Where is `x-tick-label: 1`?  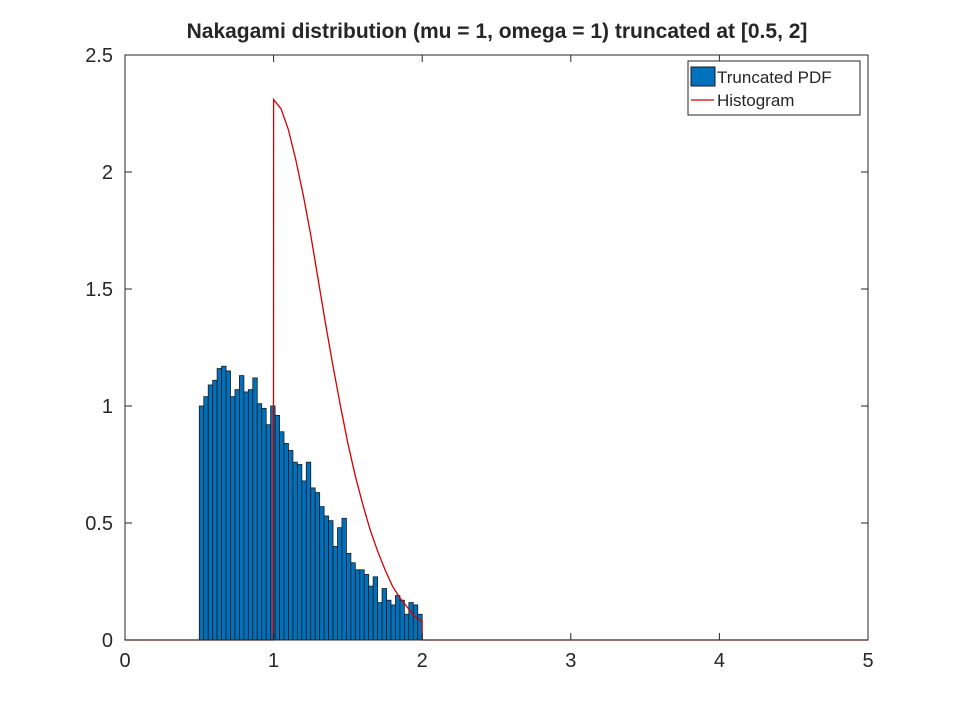
x-tick-label: 1 is located at coordinates (273, 661).